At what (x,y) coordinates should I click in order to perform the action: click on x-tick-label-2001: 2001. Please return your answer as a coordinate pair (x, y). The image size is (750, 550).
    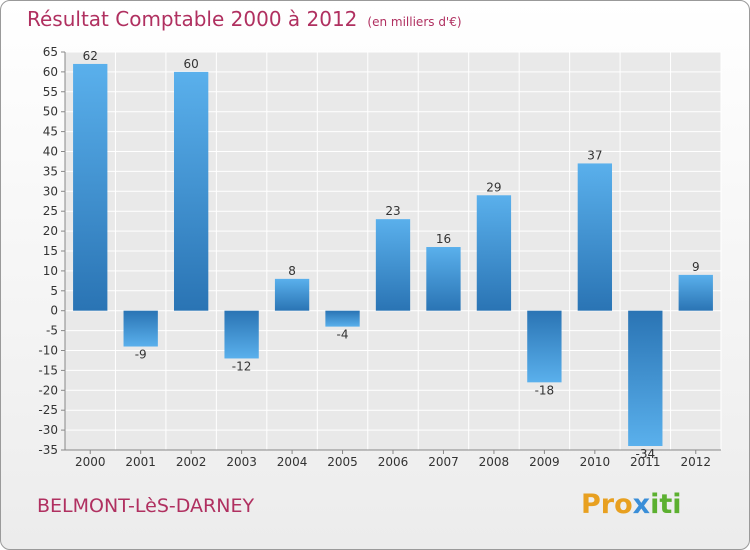
    Looking at the image, I should click on (140, 462).